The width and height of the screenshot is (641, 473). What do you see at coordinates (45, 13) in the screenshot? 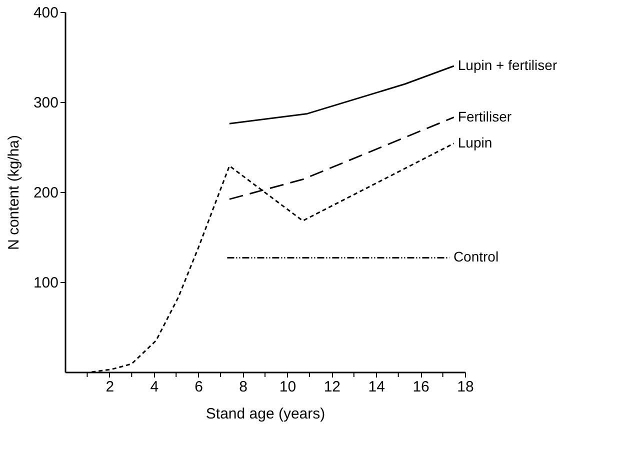
I see `y-tick-label: 400` at bounding box center [45, 13].